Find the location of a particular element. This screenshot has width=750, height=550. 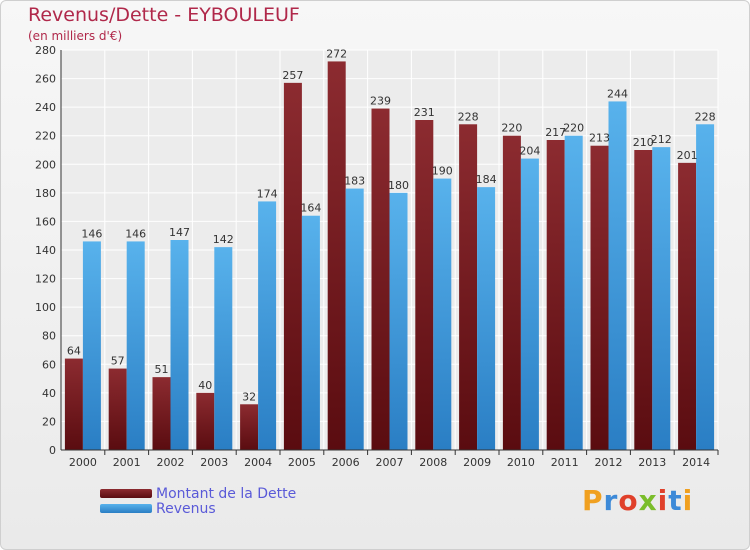

y-tick-label: 140 is located at coordinates (45, 250).